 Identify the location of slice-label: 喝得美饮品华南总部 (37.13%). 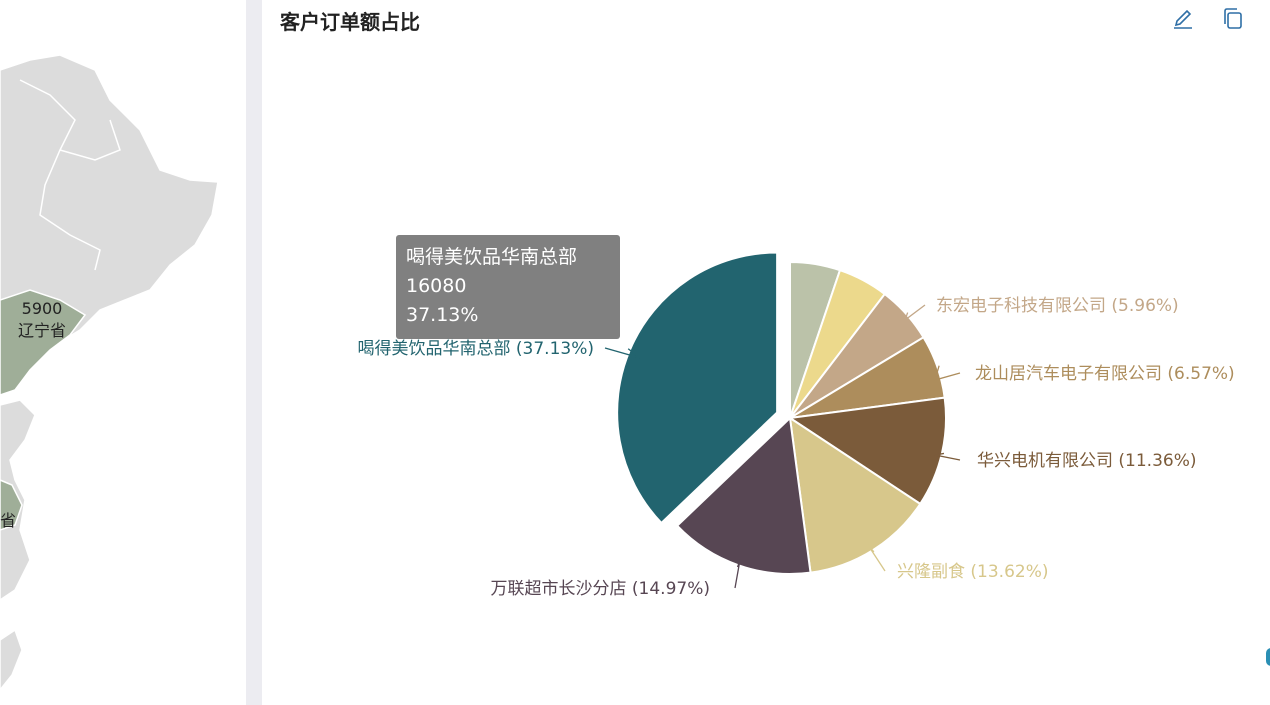
(476, 349).